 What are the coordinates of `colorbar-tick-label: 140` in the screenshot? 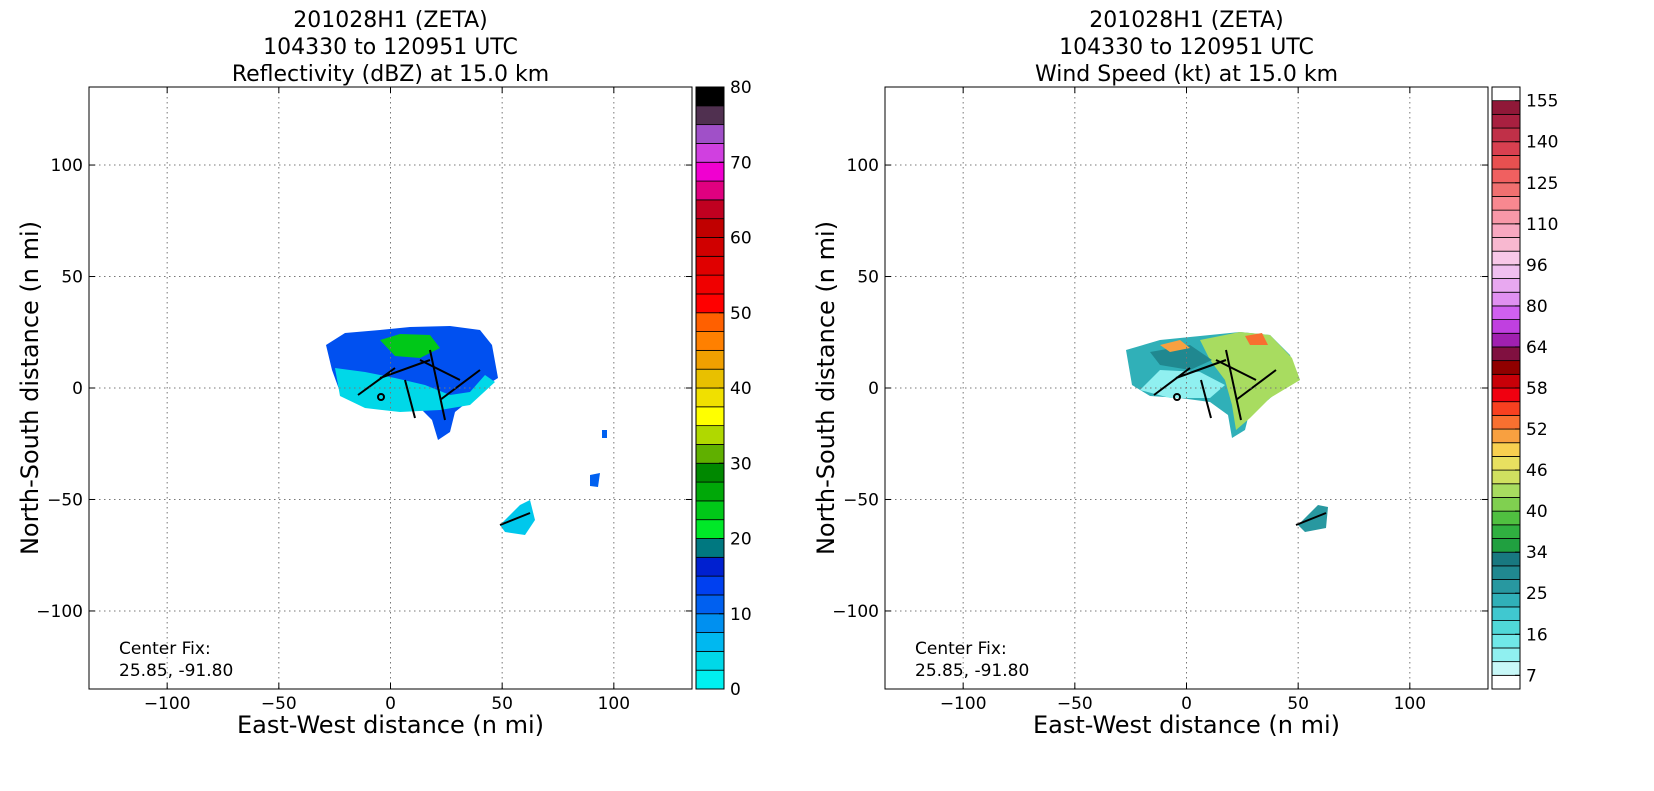 It's located at (1542, 143).